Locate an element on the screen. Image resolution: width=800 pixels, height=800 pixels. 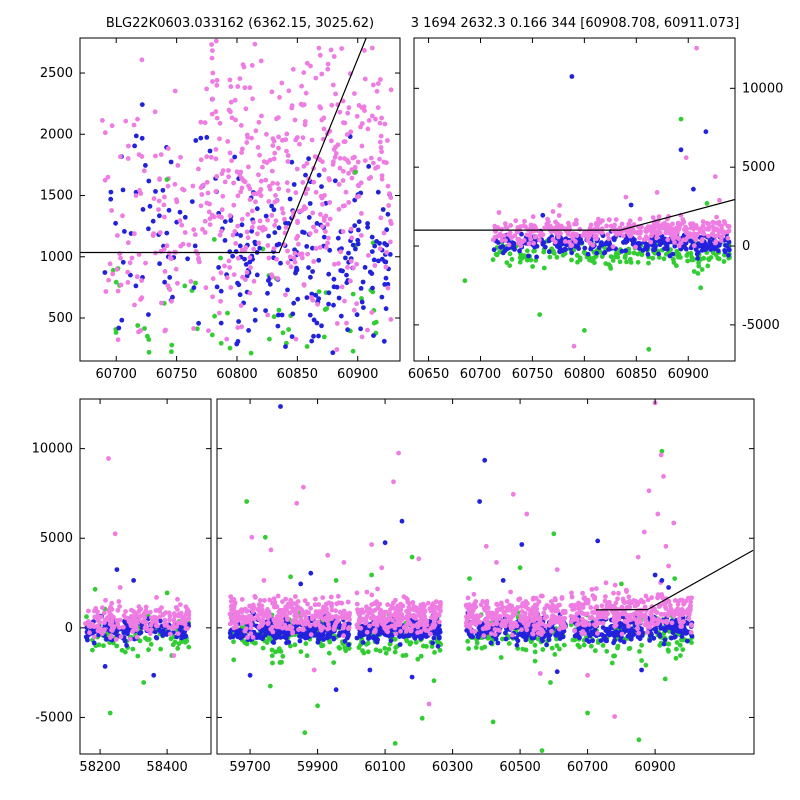
x-tick-label: 59900 is located at coordinates (317, 767).